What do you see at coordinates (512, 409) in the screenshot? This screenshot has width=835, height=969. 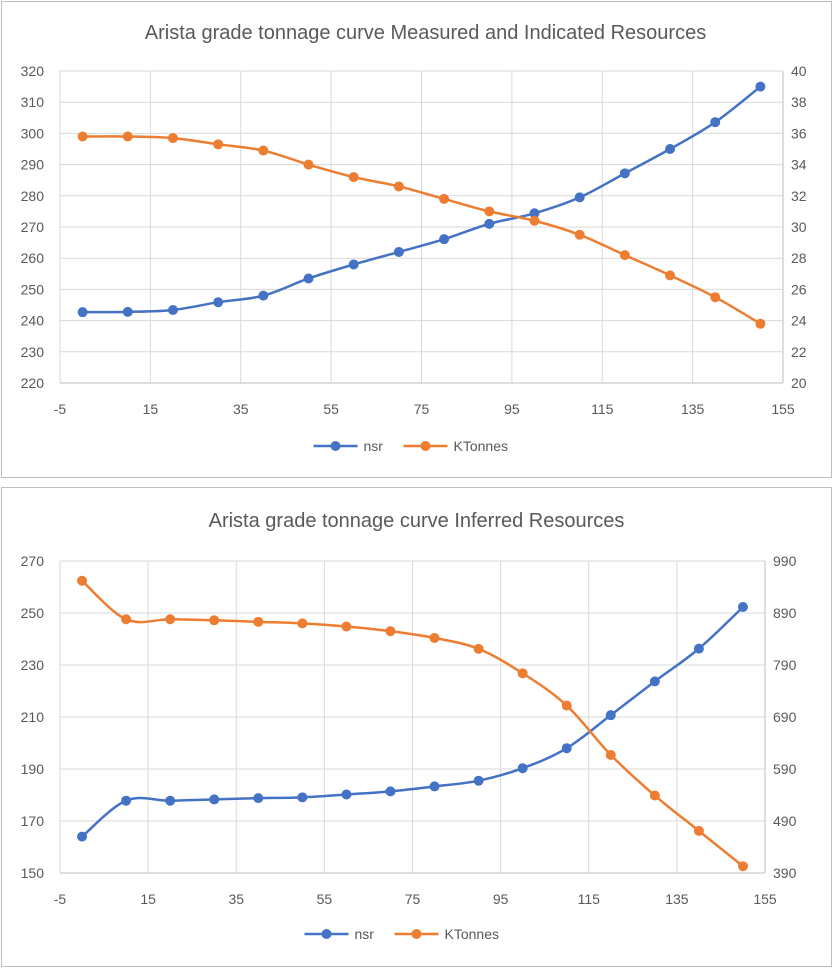 I see `mi-x-tick-label: 95` at bounding box center [512, 409].